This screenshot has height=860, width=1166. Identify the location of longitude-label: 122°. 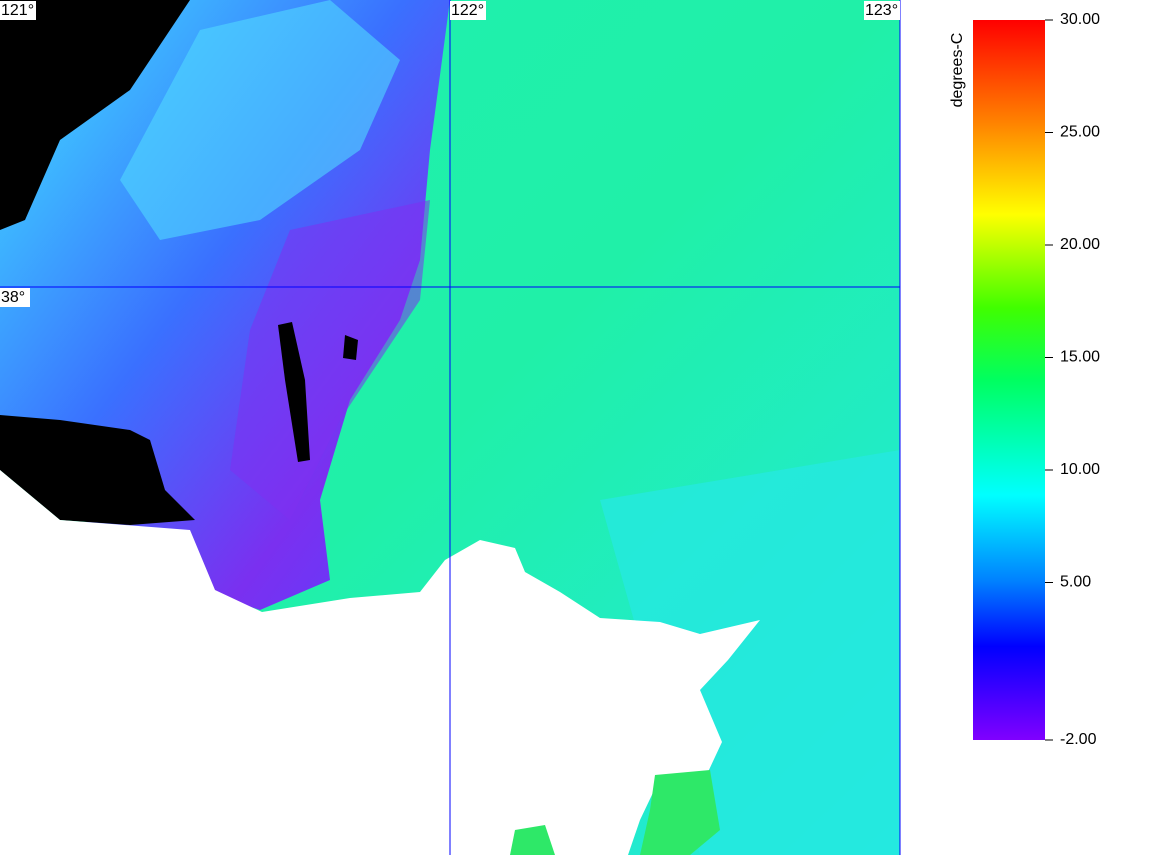
(467, 10).